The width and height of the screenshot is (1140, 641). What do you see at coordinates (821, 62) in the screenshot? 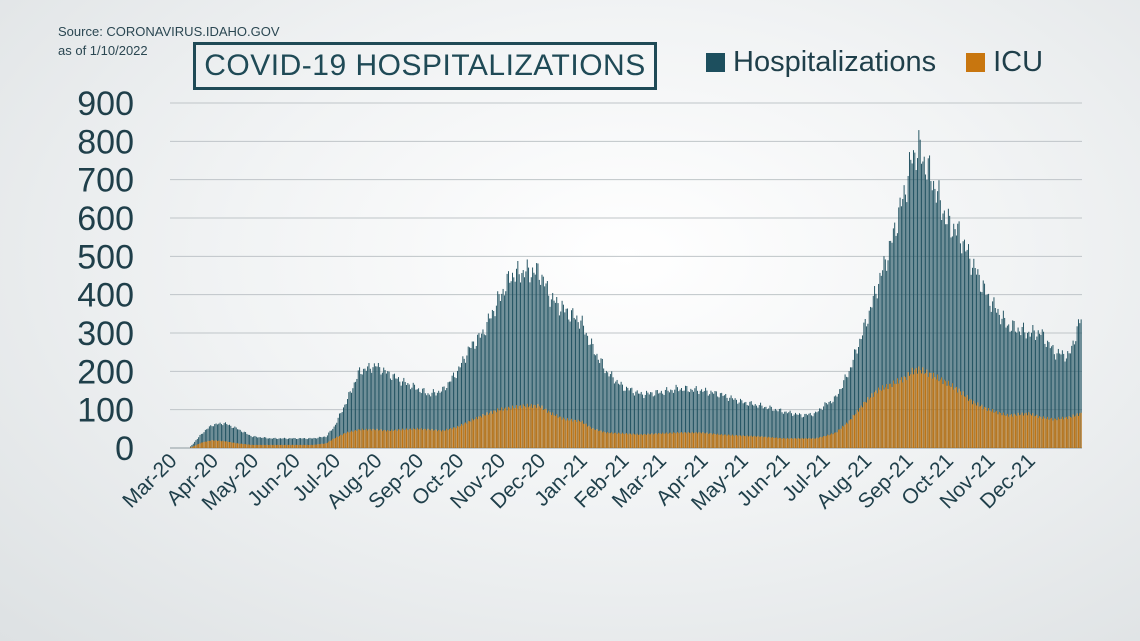
I see `legend-item-hospitalizations: Hospitalizations` at bounding box center [821, 62].